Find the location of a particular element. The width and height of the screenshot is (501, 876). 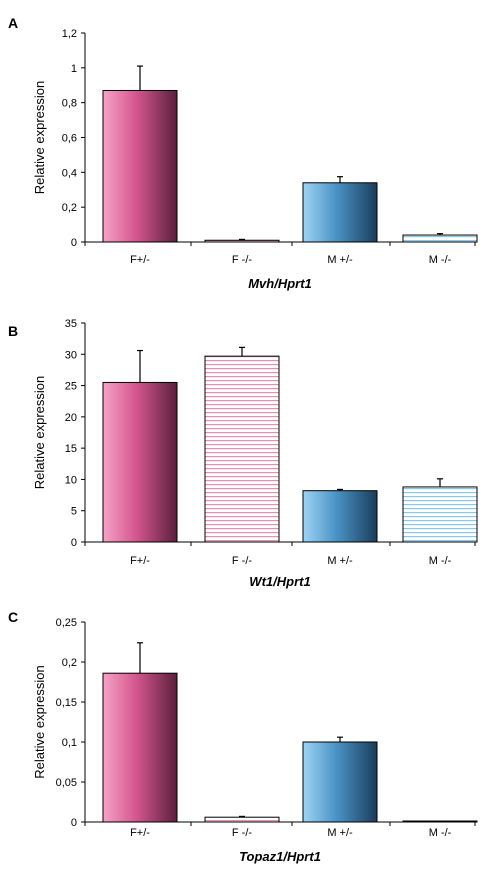

y-tick-label: 0,8 is located at coordinates (69, 104).